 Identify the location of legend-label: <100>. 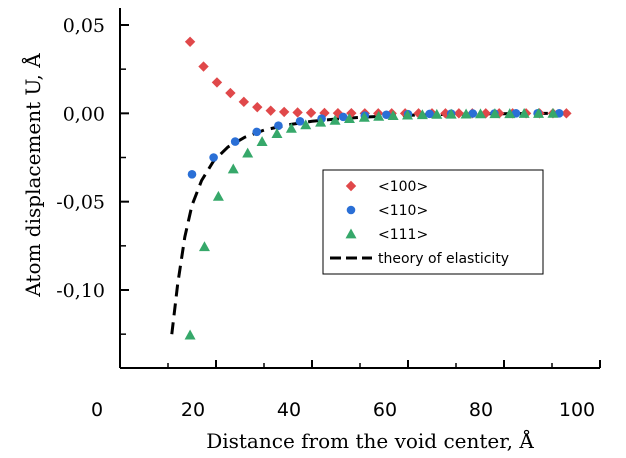
(403, 187).